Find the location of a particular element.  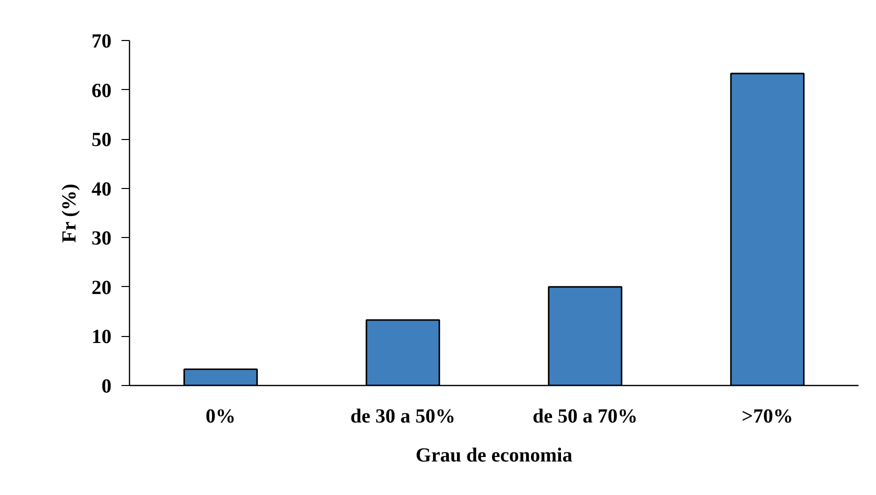

y-axis-title: Fr (%) is located at coordinates (69, 213).